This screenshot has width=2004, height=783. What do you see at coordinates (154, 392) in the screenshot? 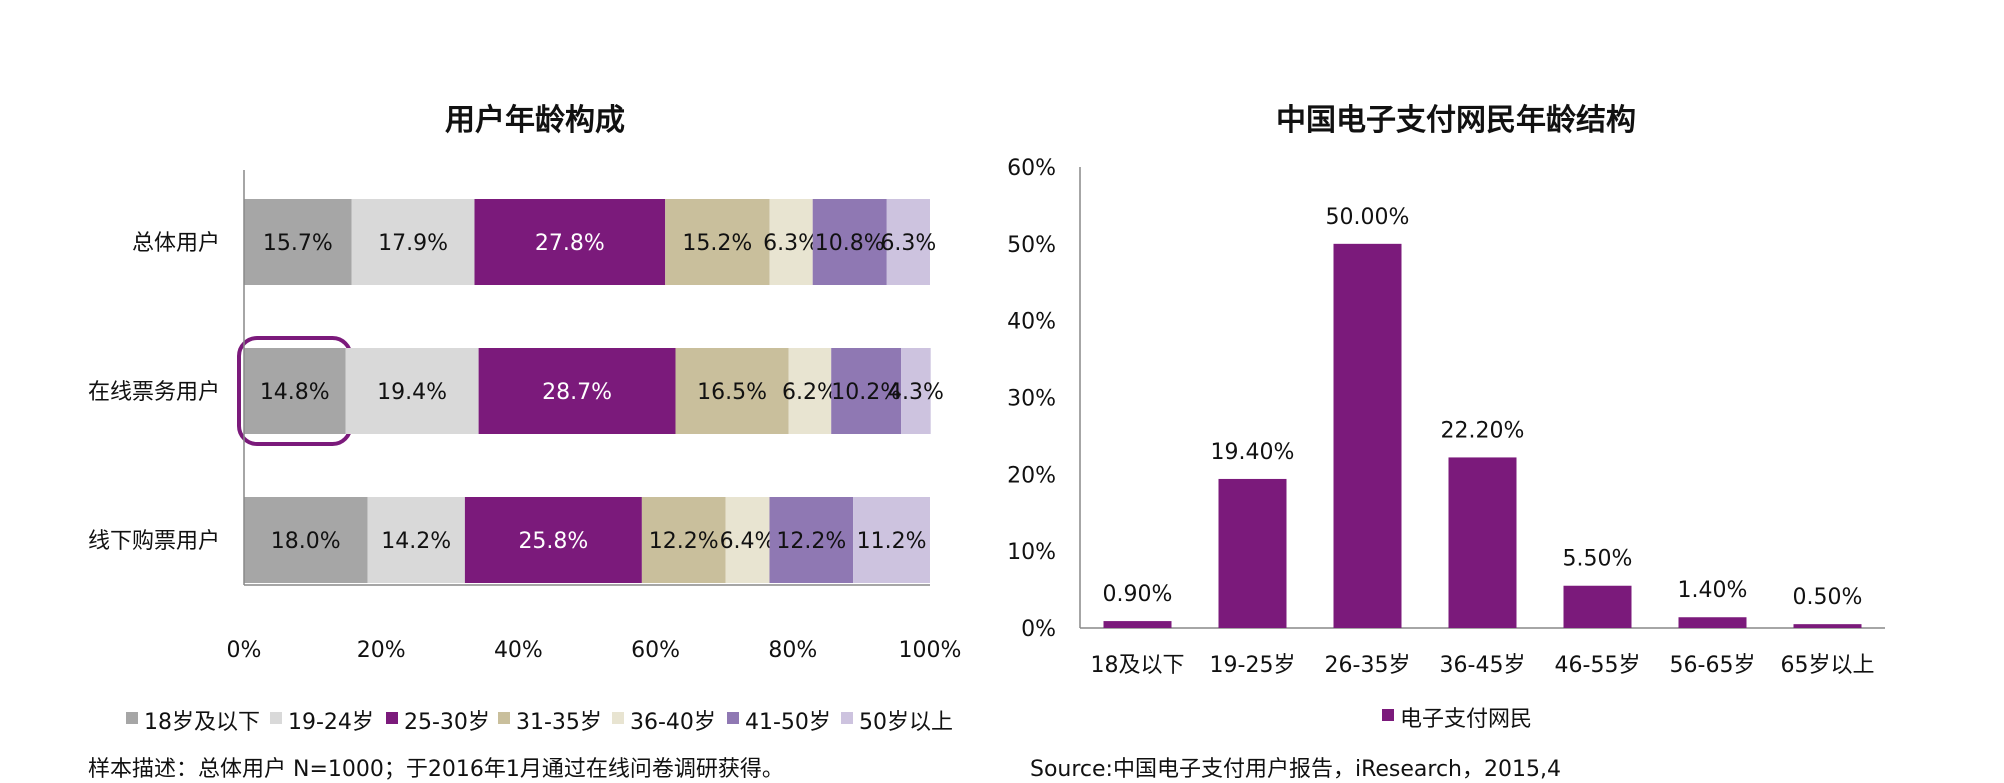
I see `category-label: 在线票务用户` at bounding box center [154, 392].